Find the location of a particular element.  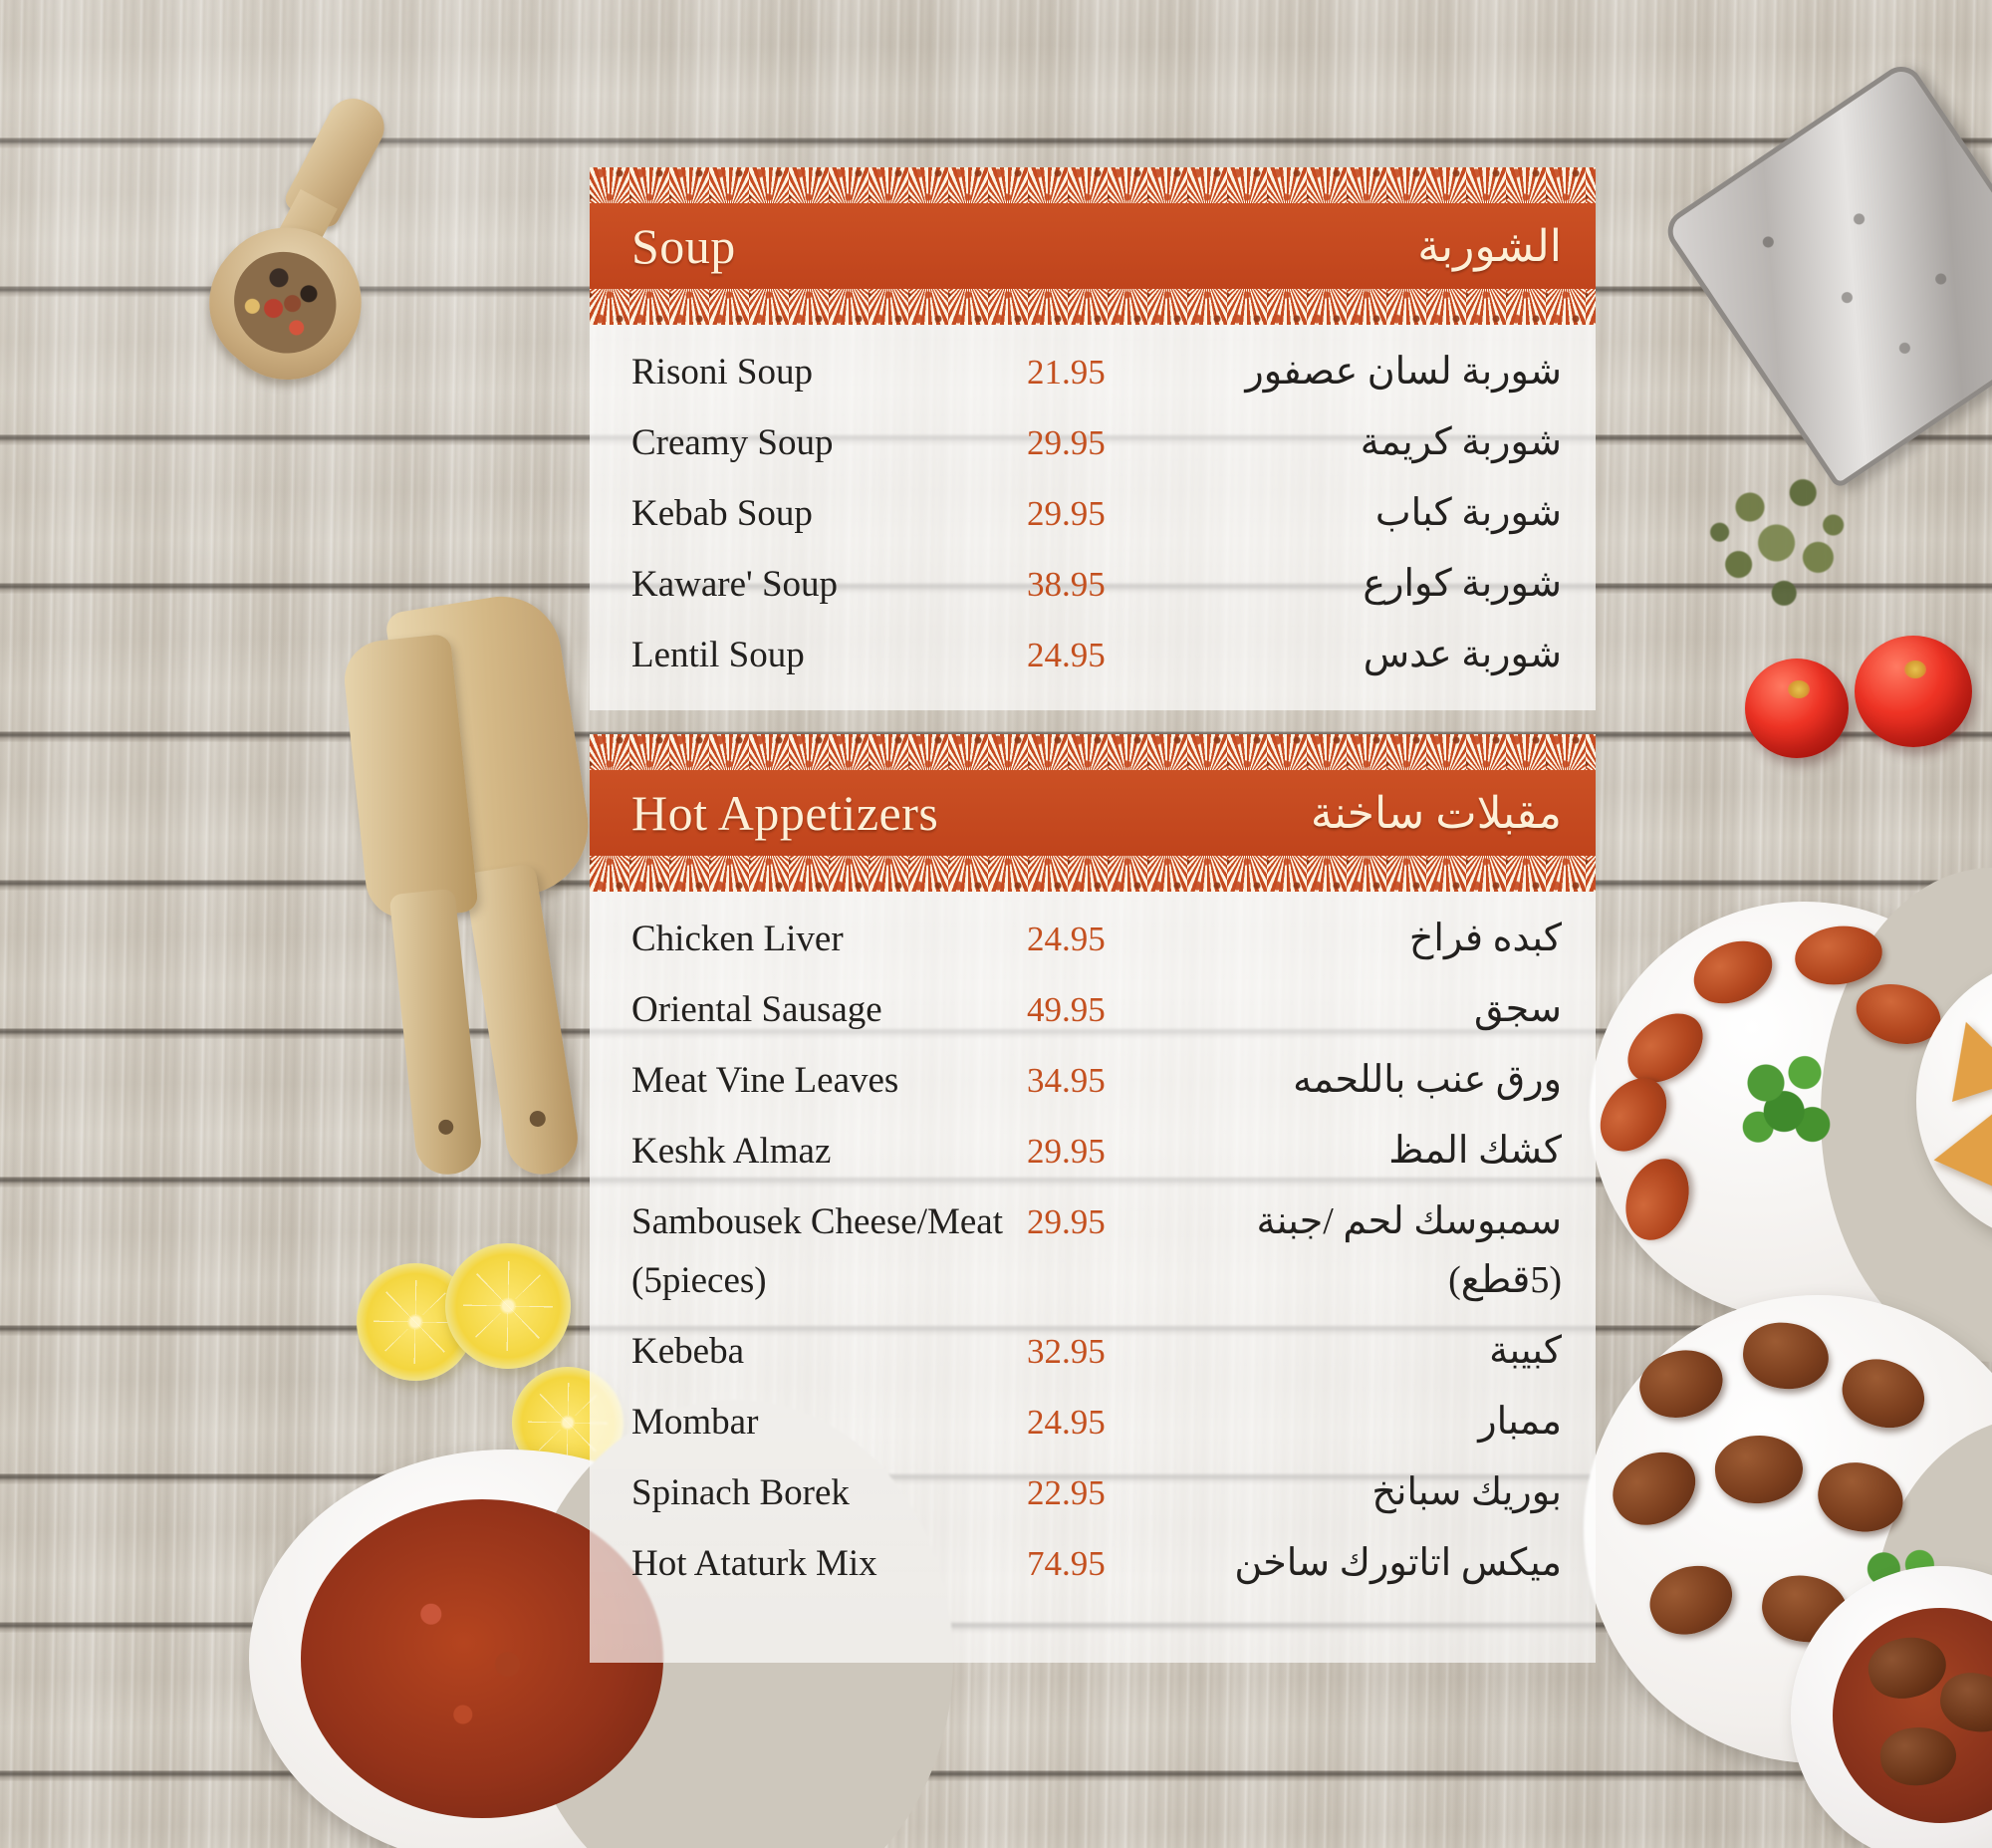

menu-item-subrow: (5pieces) (5قطع) is located at coordinates (1096, 1285).